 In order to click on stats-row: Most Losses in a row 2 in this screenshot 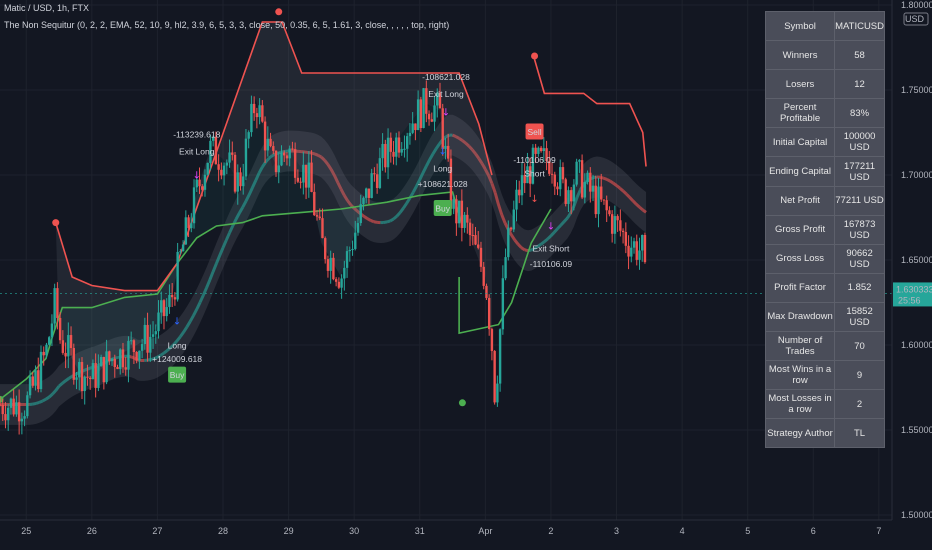, I will do `click(824, 404)`.